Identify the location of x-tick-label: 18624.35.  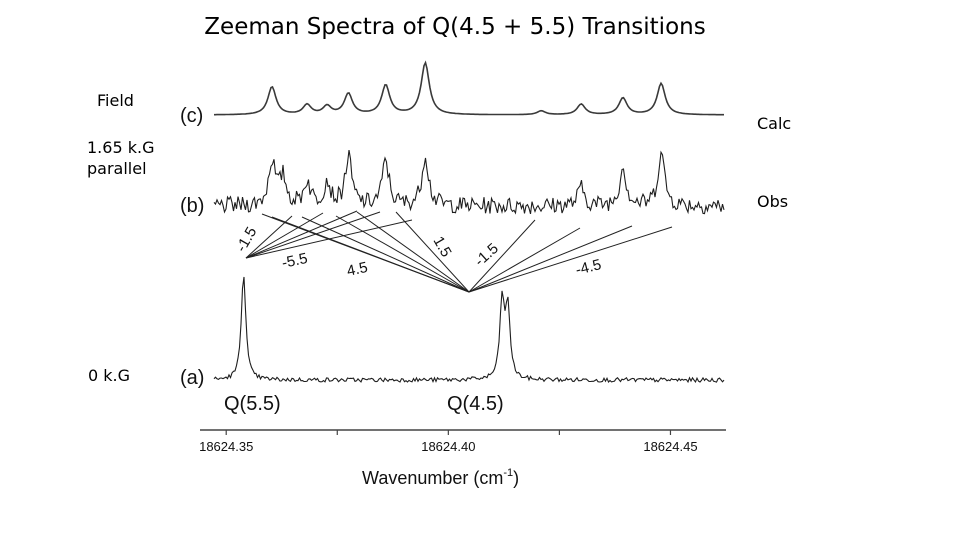
(226, 446).